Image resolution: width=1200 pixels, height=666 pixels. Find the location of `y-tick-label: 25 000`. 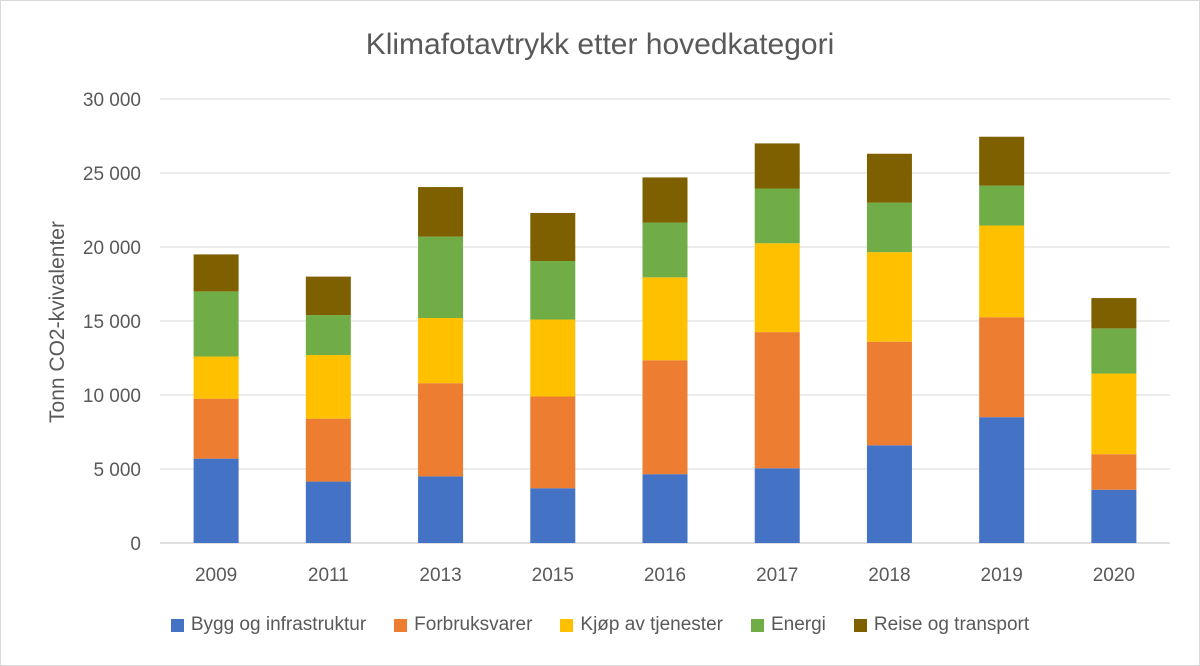

y-tick-label: 25 000 is located at coordinates (112, 174).